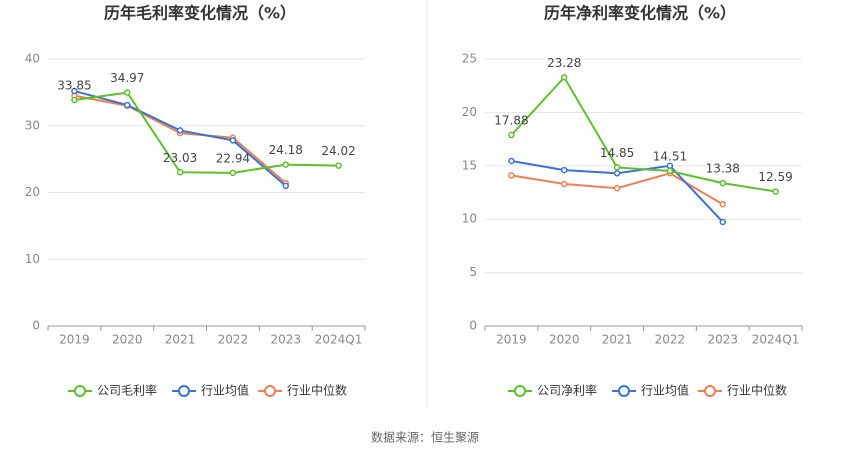 The image size is (850, 459). What do you see at coordinates (567, 390) in the screenshot?
I see `legend-label: 公司净利率` at bounding box center [567, 390].